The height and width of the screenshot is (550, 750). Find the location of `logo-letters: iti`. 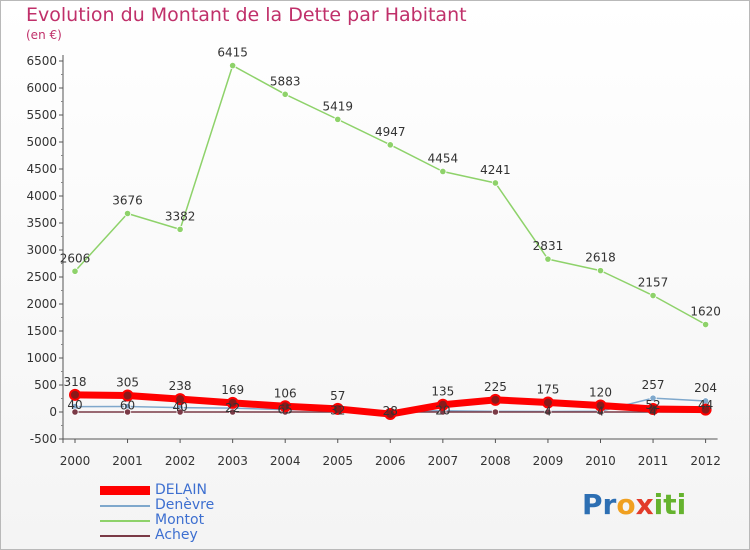

logo-letters: iti is located at coordinates (670, 504).